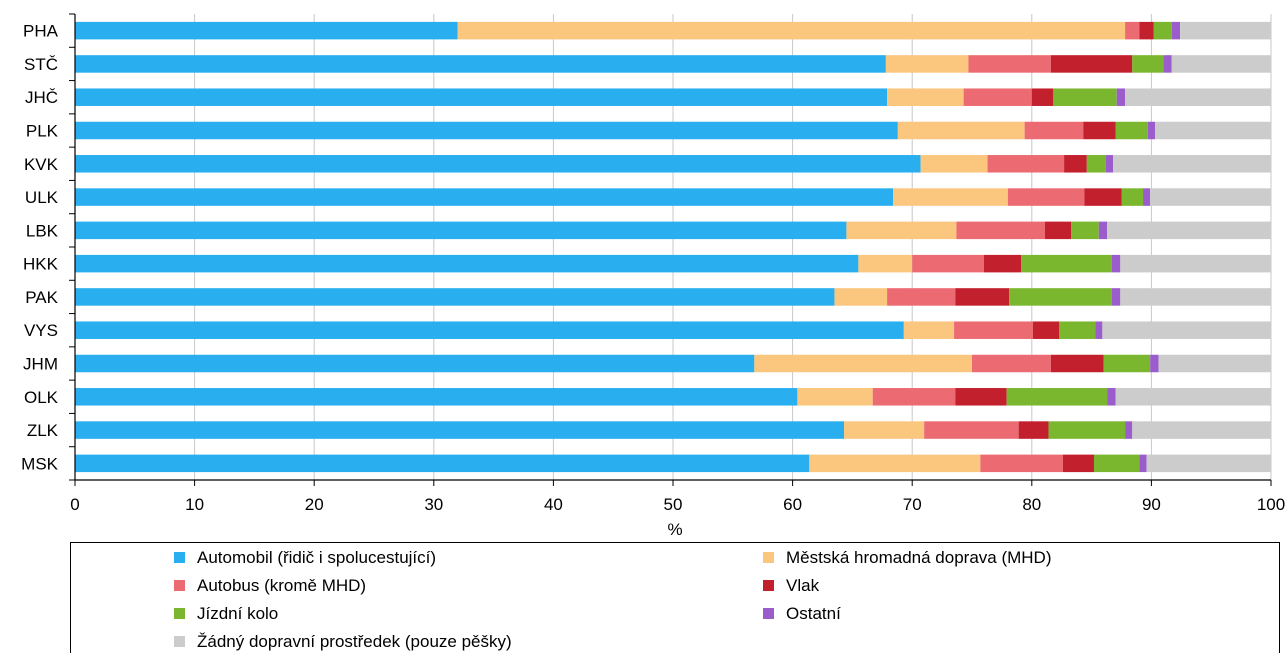 This screenshot has height=653, width=1288. I want to click on x-tick-label: 100, so click(1271, 504).